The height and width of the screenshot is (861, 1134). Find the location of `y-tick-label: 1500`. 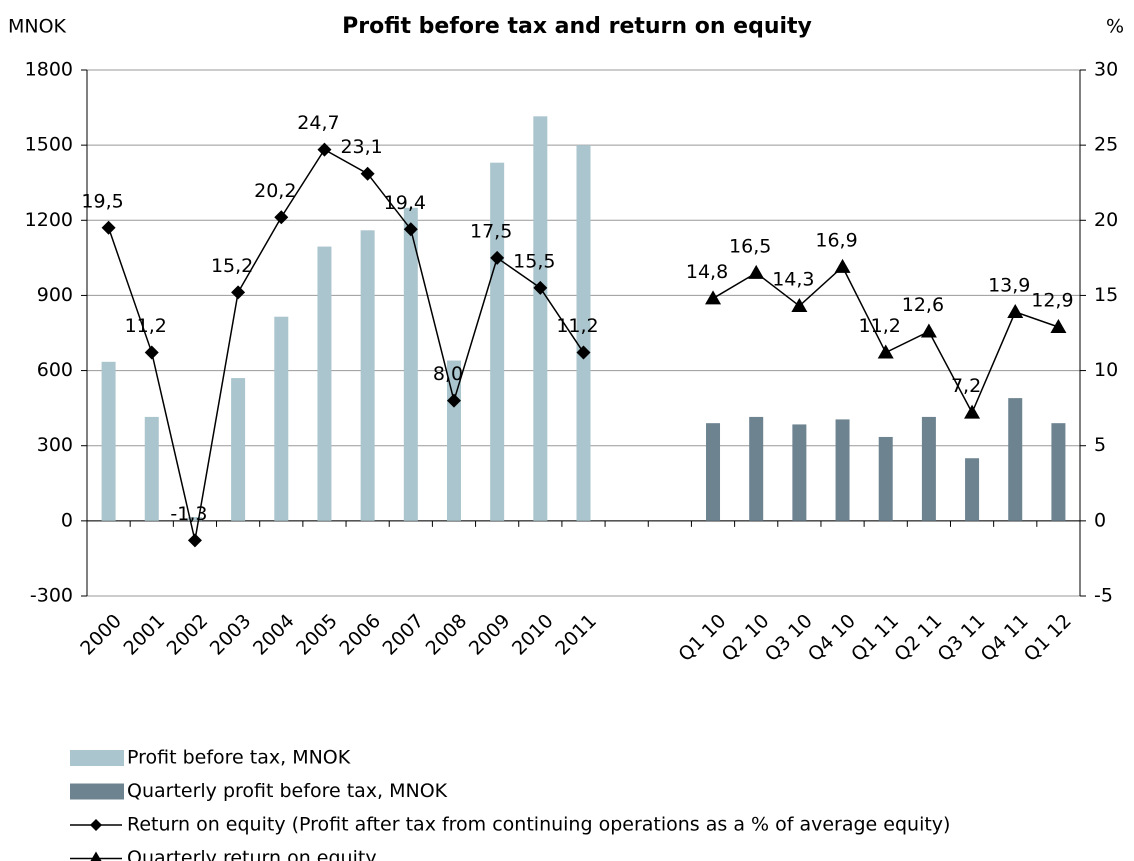

y-tick-label: 1500 is located at coordinates (49, 145).